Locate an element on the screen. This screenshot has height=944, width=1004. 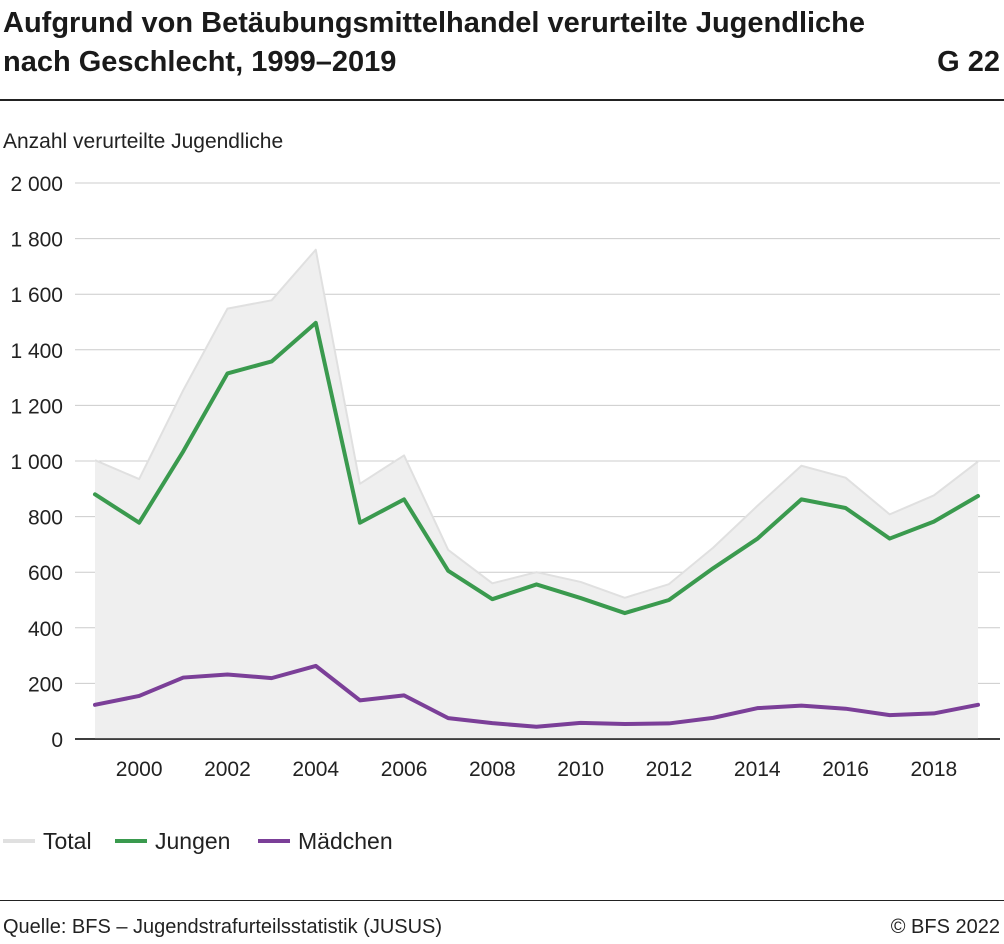
x-tick-label: 2012 is located at coordinates (669, 769).